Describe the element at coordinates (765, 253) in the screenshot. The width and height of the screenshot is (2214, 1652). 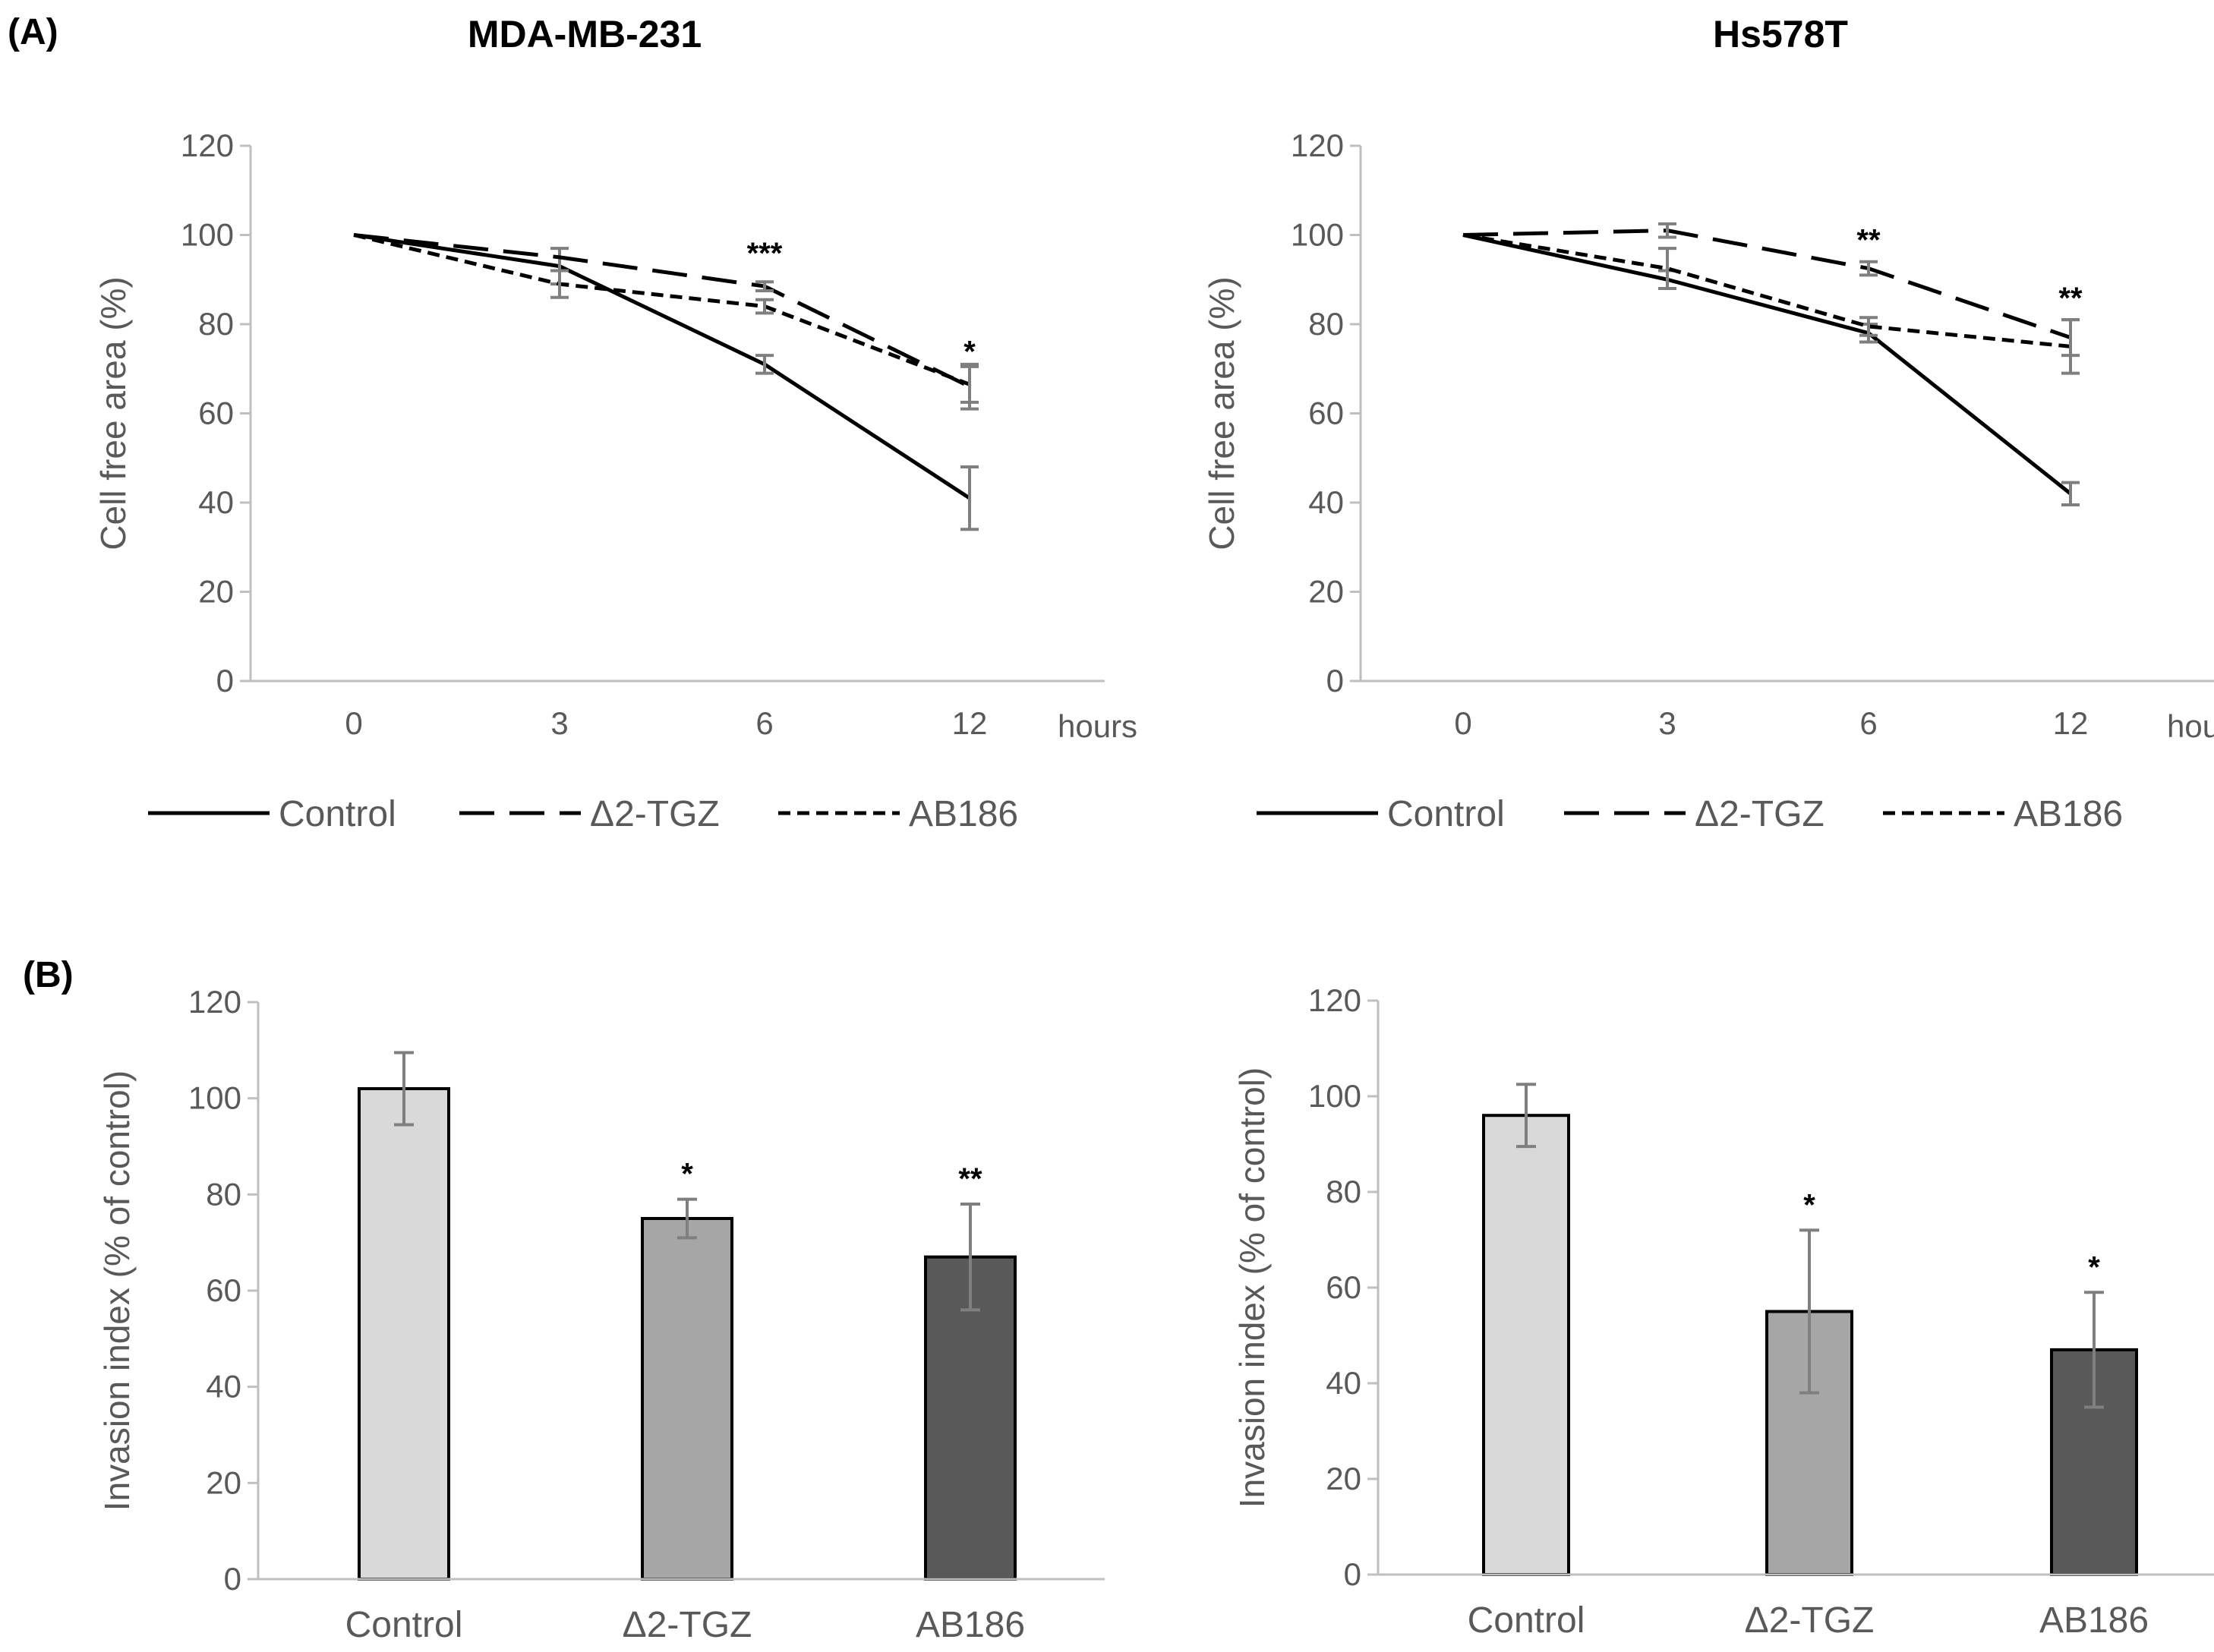
I see `significance-marker: ***` at that location.